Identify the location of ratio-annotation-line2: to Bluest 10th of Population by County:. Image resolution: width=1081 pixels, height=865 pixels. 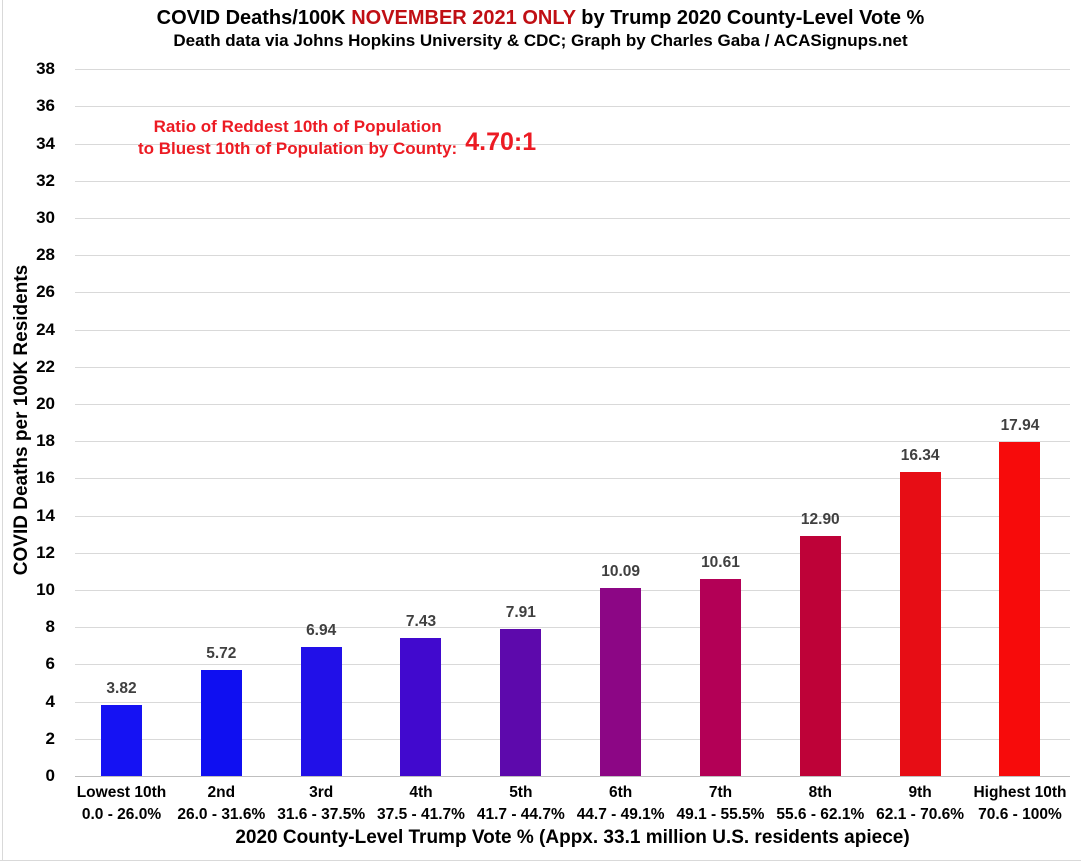
(298, 148).